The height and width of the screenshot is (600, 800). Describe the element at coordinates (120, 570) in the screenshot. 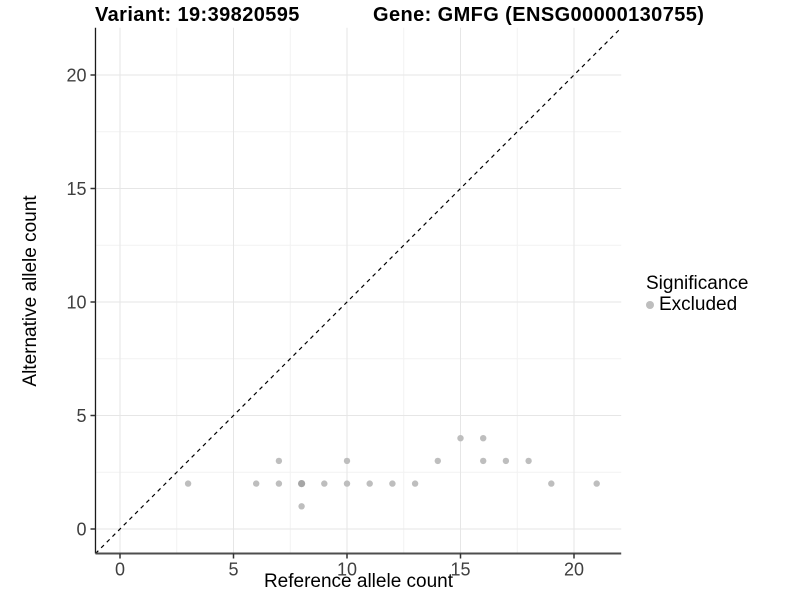

I see `x-tick-label: 0` at that location.